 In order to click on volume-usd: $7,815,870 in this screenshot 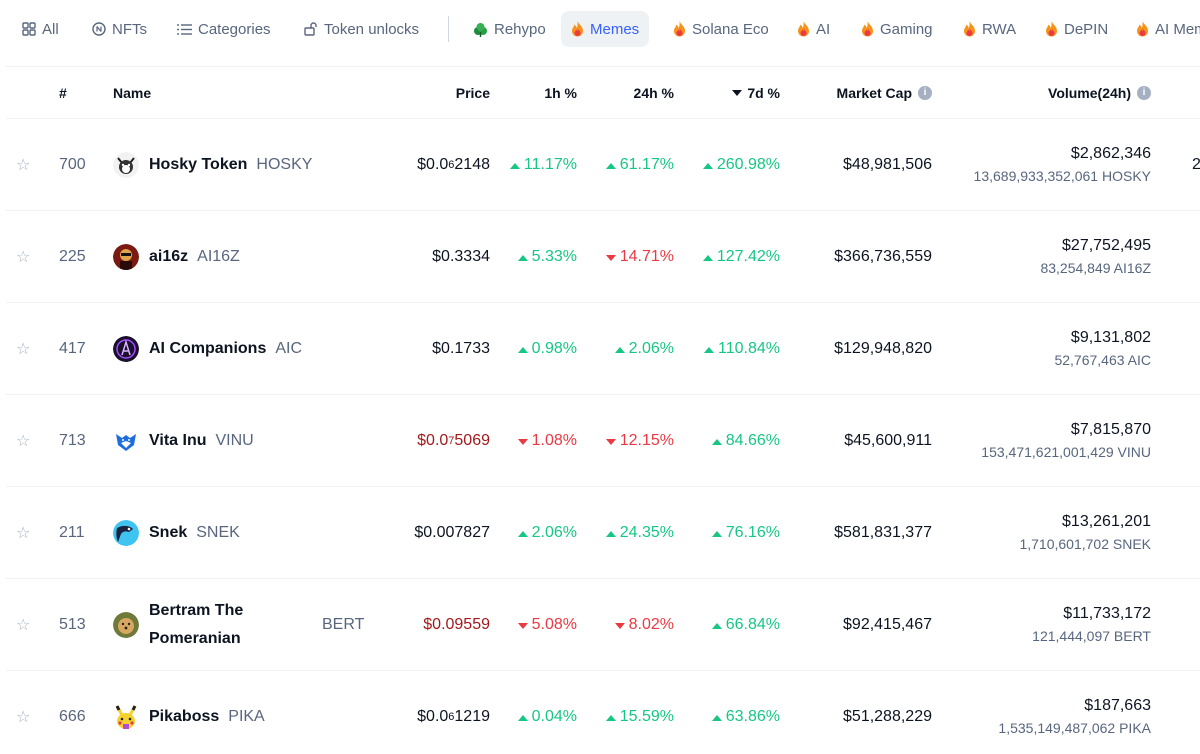, I will do `click(1110, 429)`.